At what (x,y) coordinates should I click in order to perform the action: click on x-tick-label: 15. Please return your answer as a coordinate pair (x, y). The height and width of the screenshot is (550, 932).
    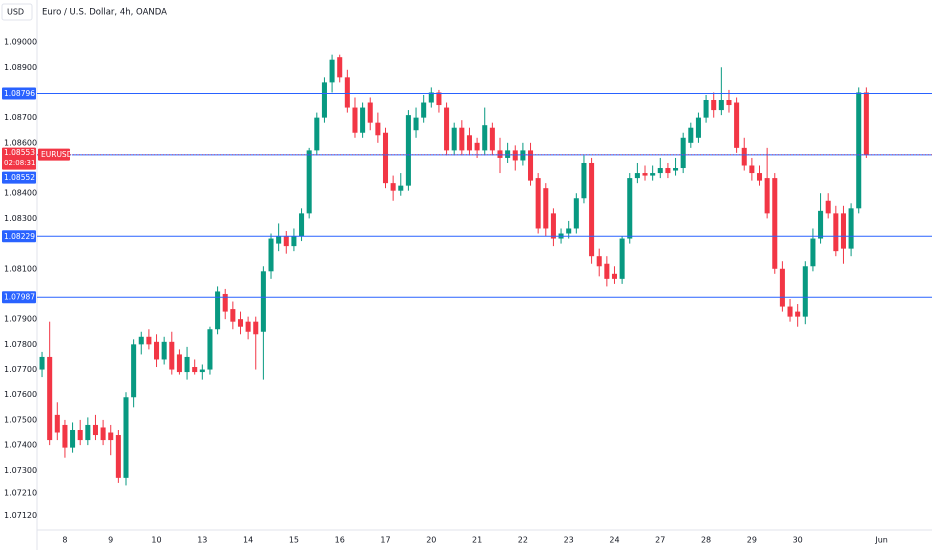
    Looking at the image, I should click on (294, 540).